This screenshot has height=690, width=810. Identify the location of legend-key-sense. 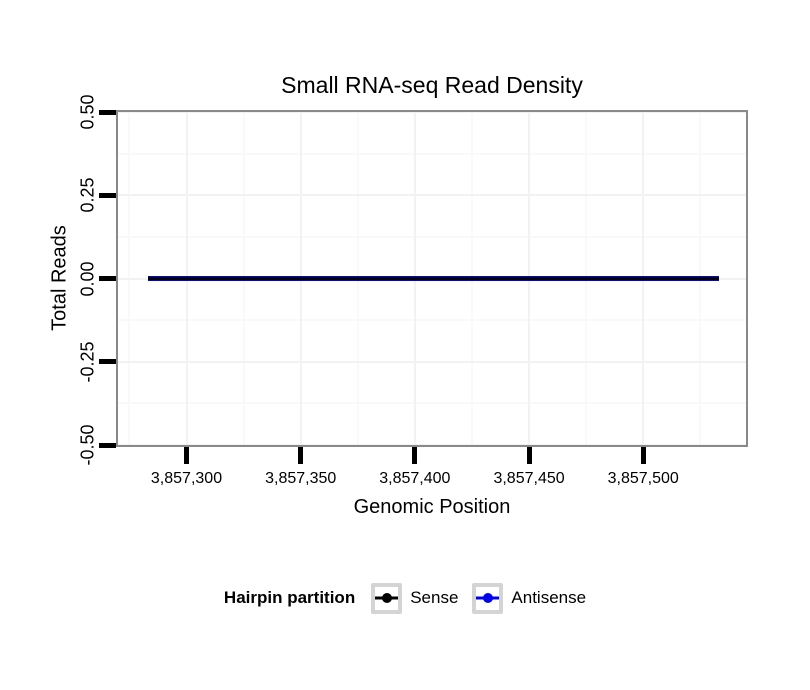
(387, 598).